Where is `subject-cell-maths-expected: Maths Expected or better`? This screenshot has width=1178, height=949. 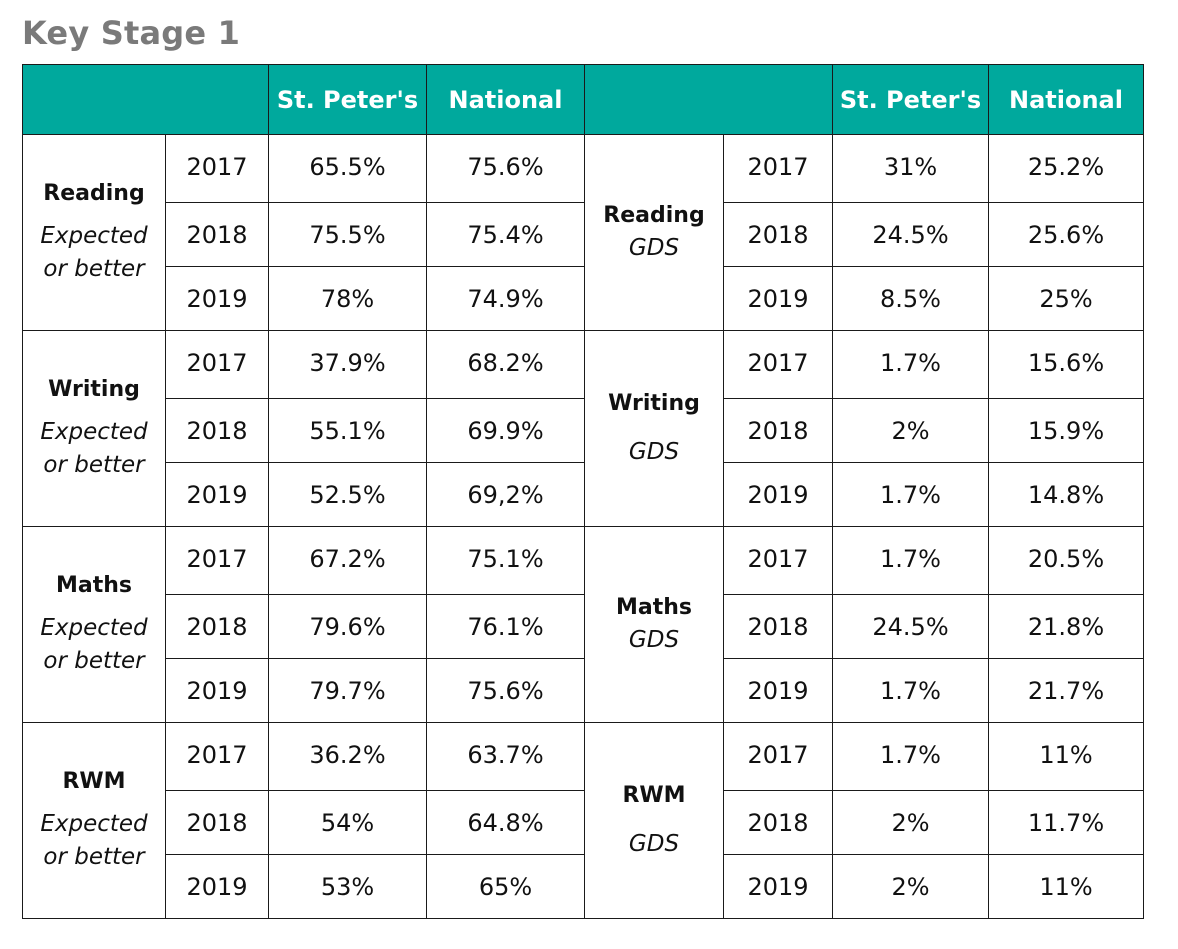
subject-cell-maths-expected: Maths Expected or better is located at coordinates (94, 624).